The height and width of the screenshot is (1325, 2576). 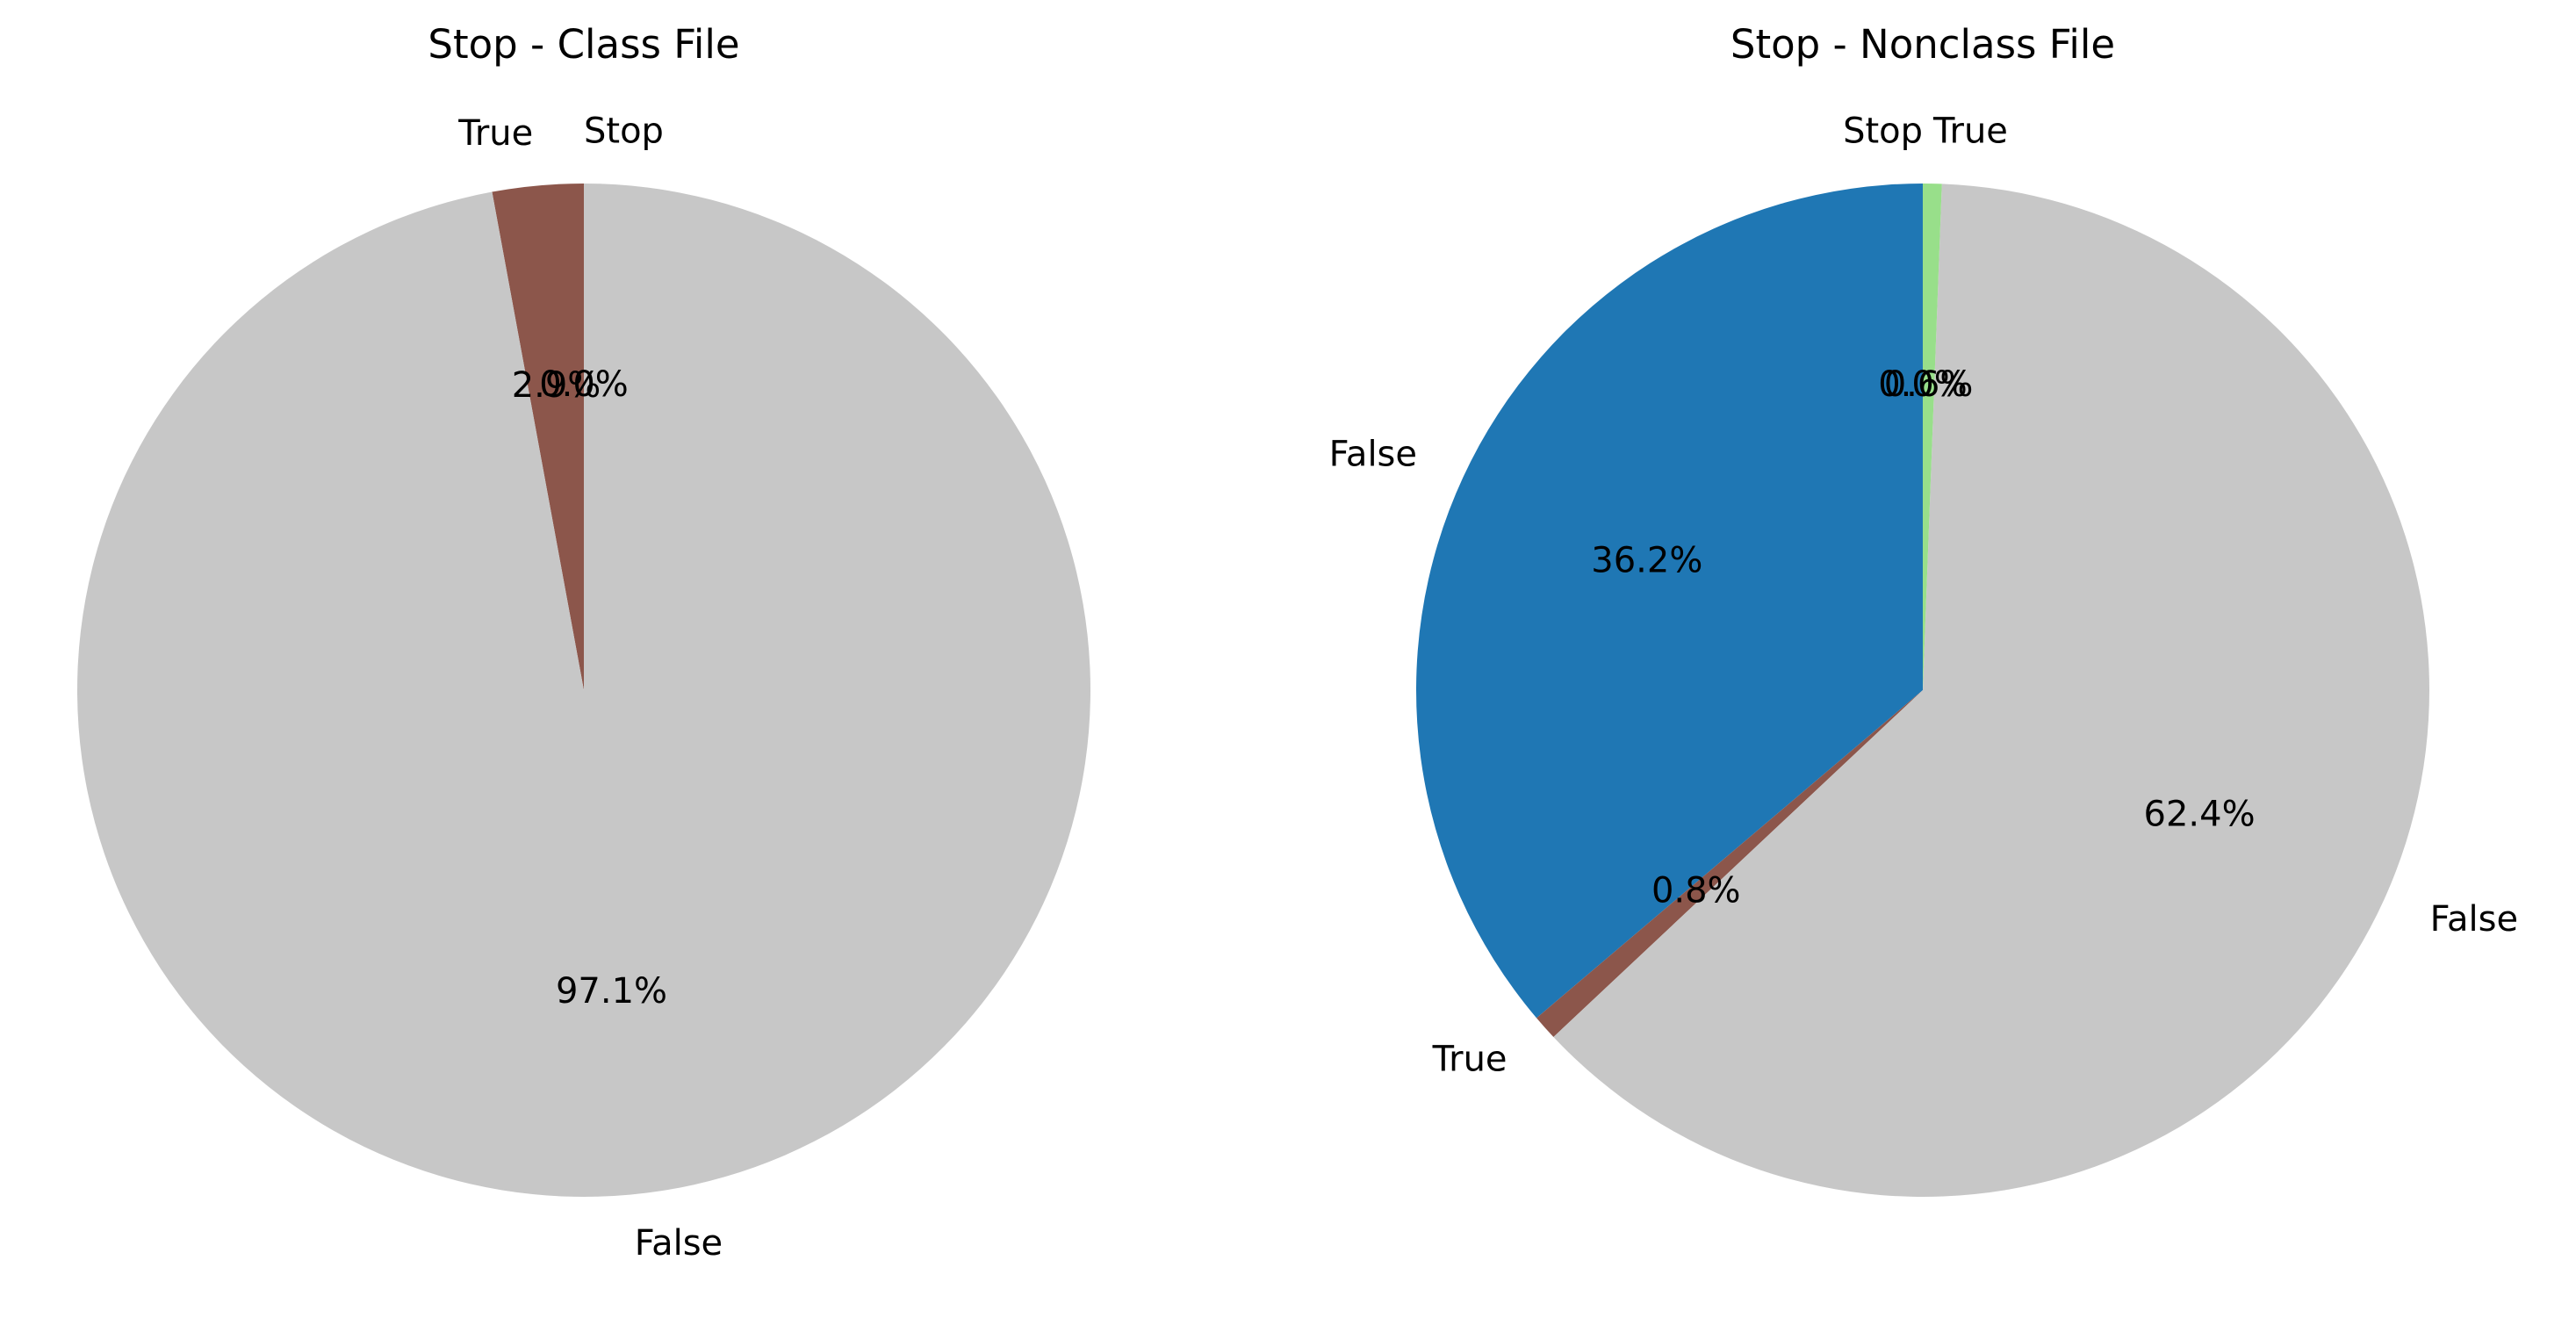 What do you see at coordinates (583, 45) in the screenshot?
I see `pie-title: Stop - Class File` at bounding box center [583, 45].